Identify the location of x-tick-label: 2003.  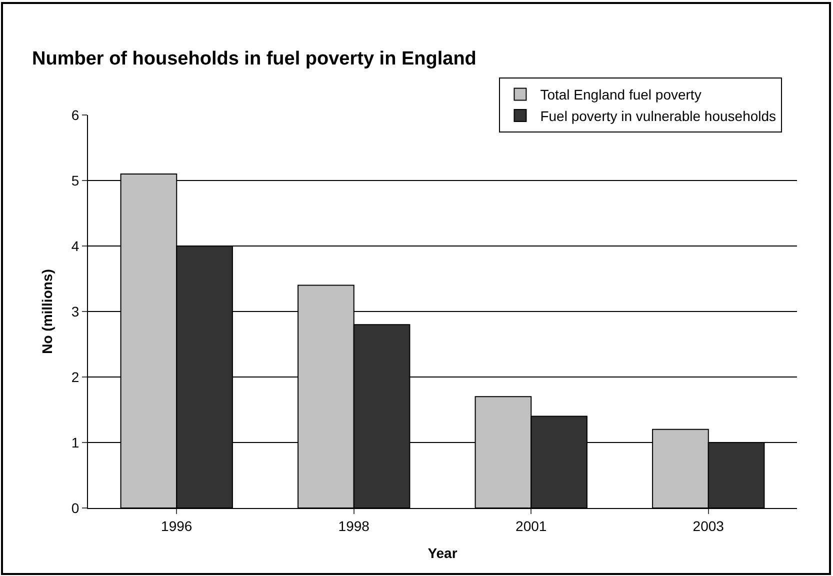
(708, 526).